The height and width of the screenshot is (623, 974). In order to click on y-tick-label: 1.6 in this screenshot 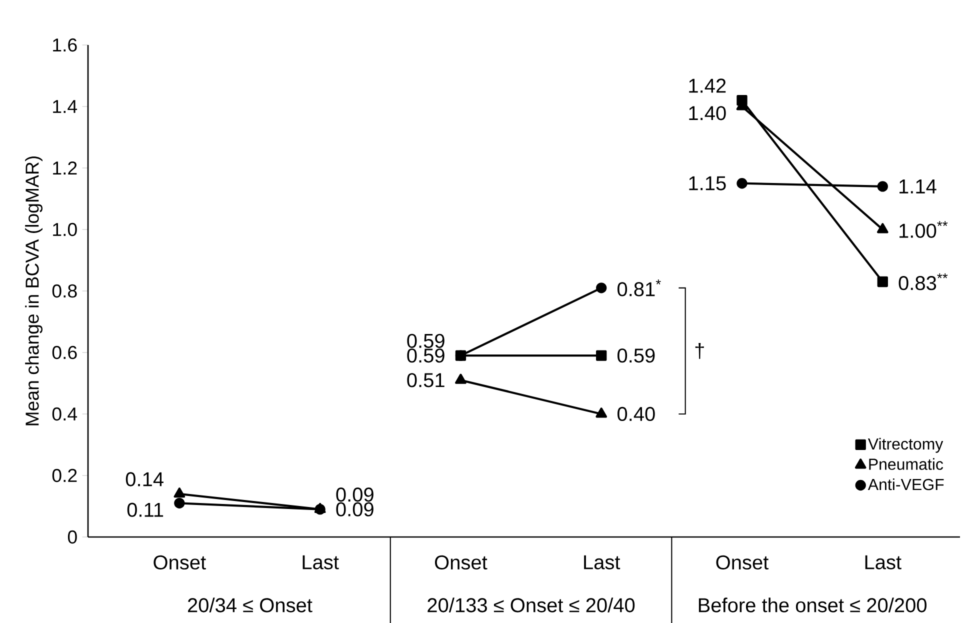, I will do `click(65, 45)`.